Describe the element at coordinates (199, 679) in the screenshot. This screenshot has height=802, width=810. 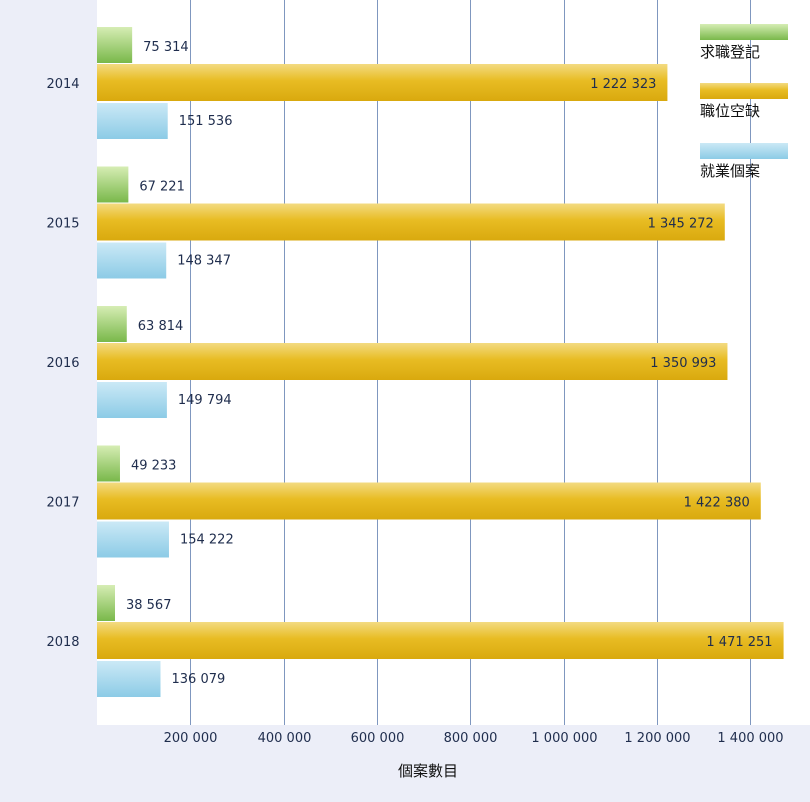
I see `data-label: 136 079` at that location.